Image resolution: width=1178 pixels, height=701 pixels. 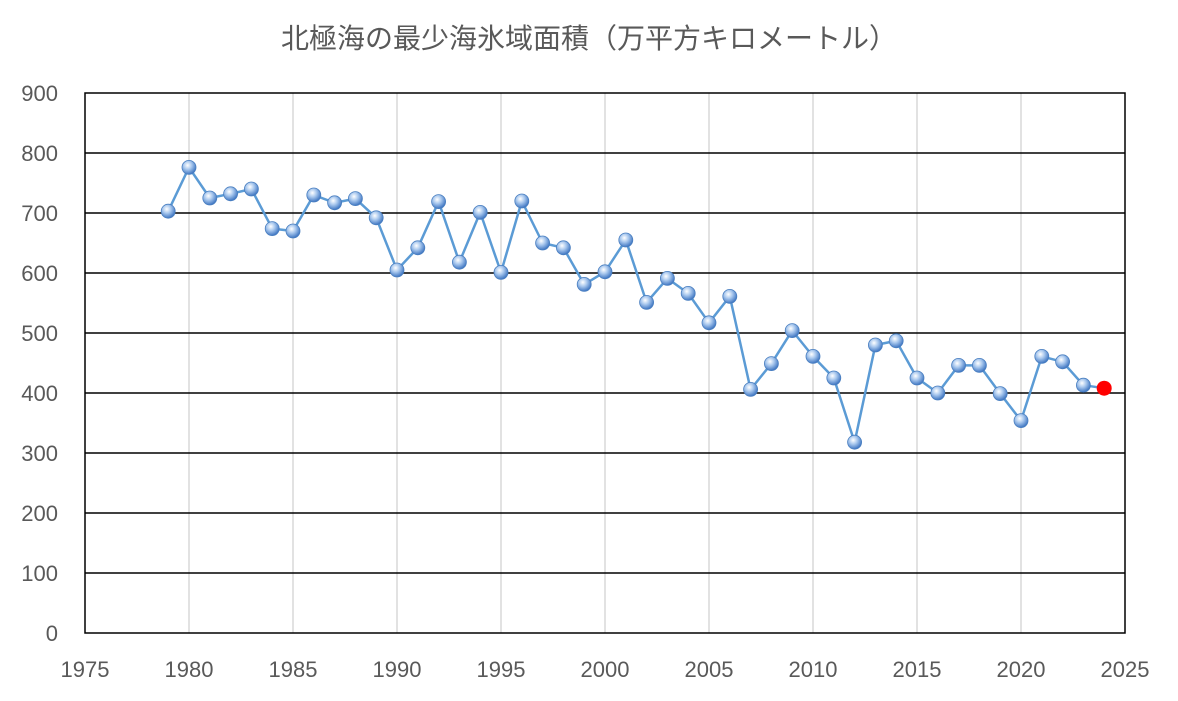 I want to click on y-tick-label: 600, so click(x=39, y=273).